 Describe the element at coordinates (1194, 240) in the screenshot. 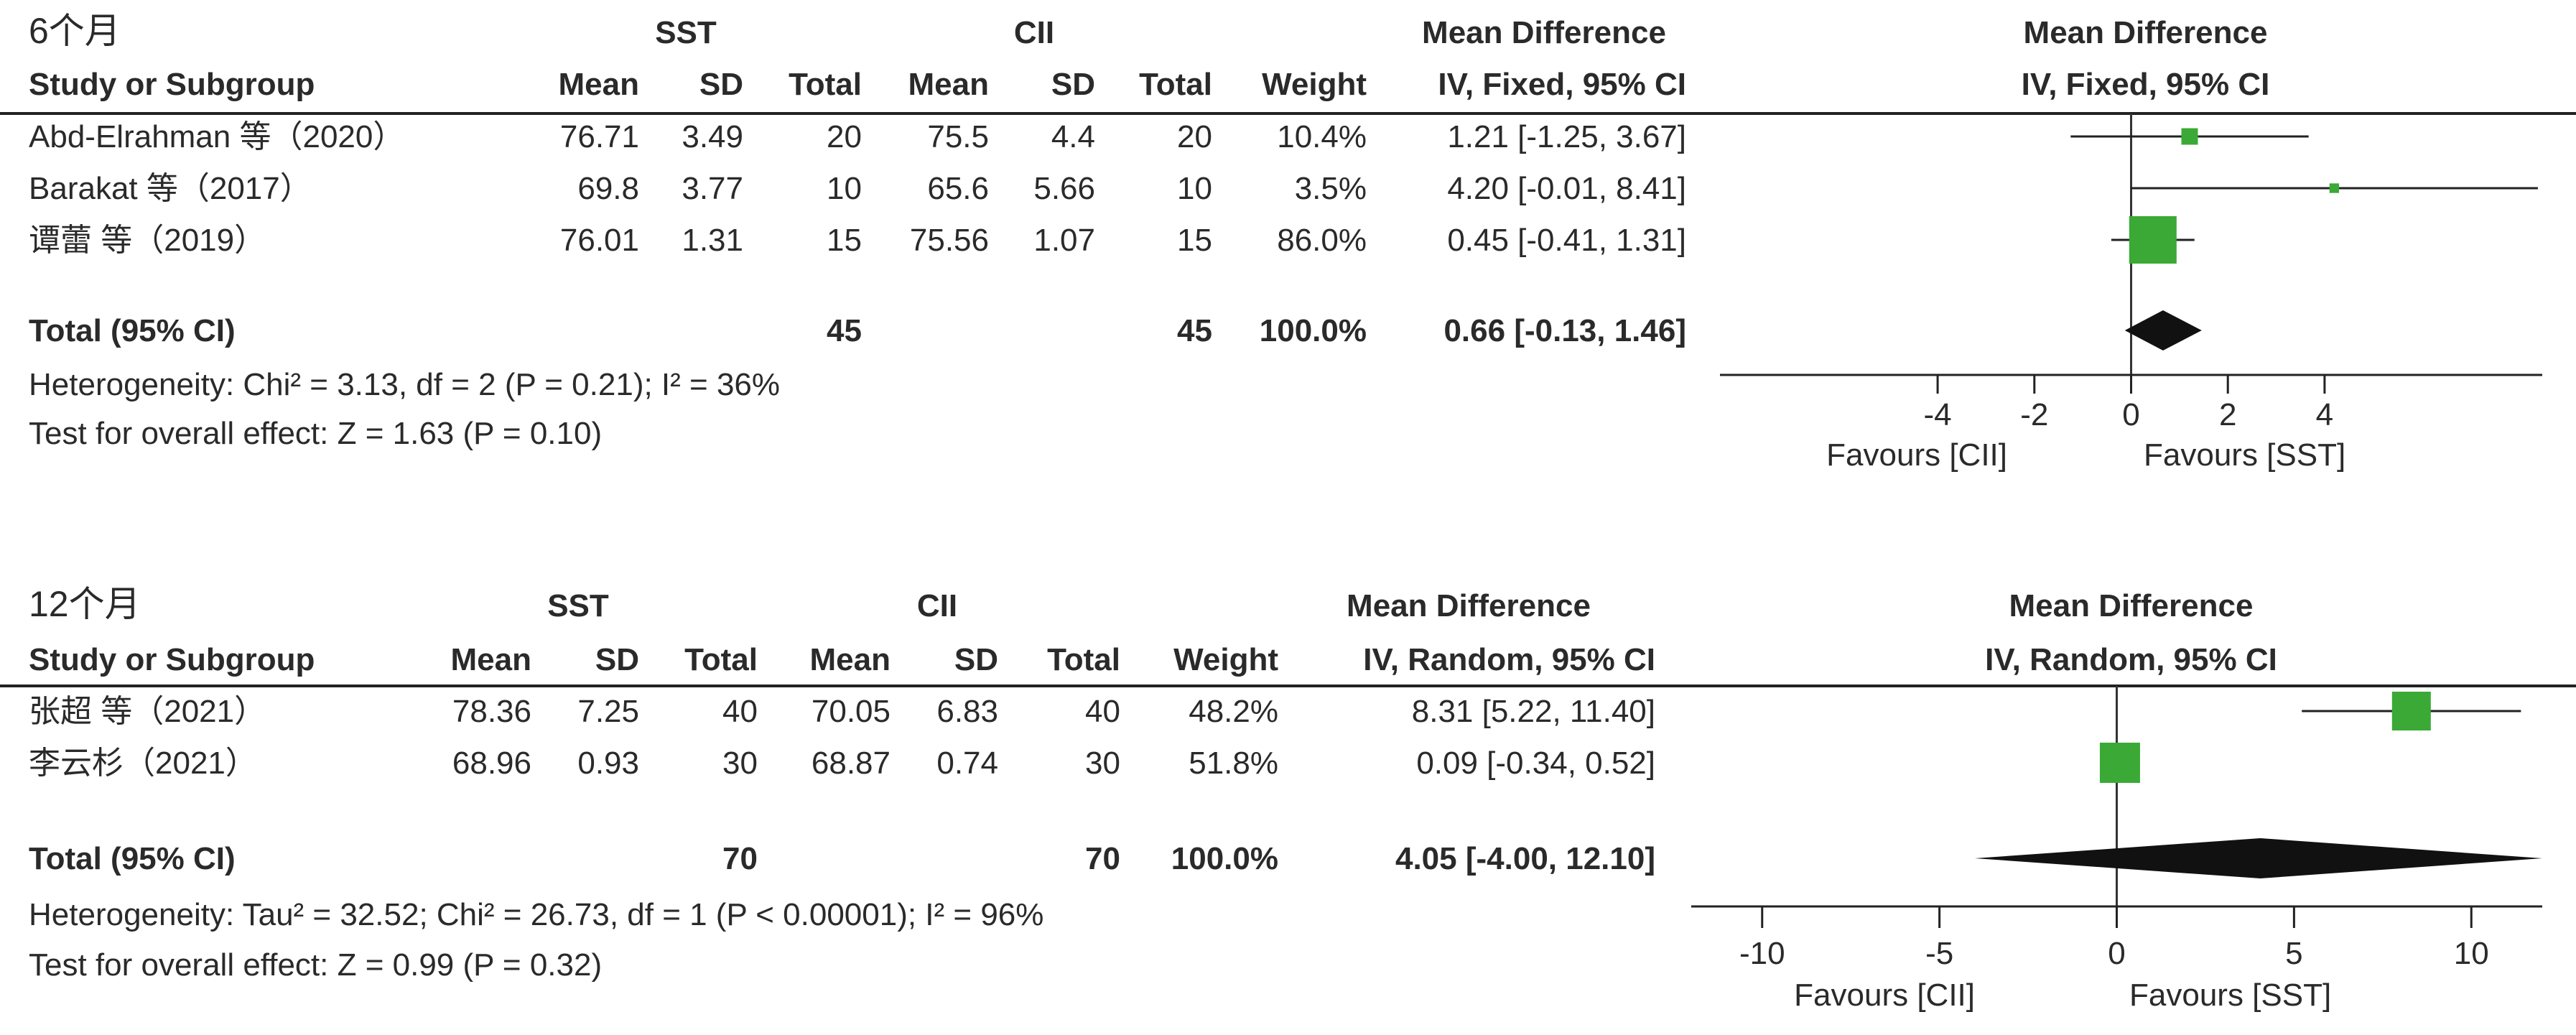

I see `ctl-total: 15` at that location.